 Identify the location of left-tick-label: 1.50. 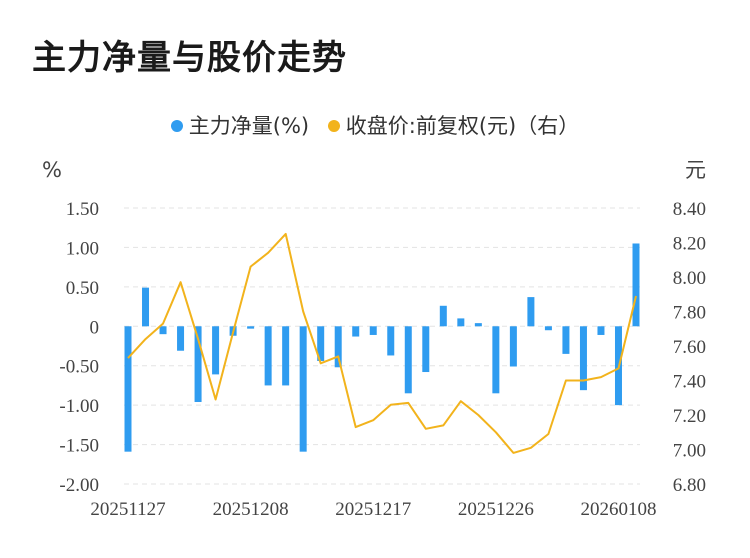
(82, 209).